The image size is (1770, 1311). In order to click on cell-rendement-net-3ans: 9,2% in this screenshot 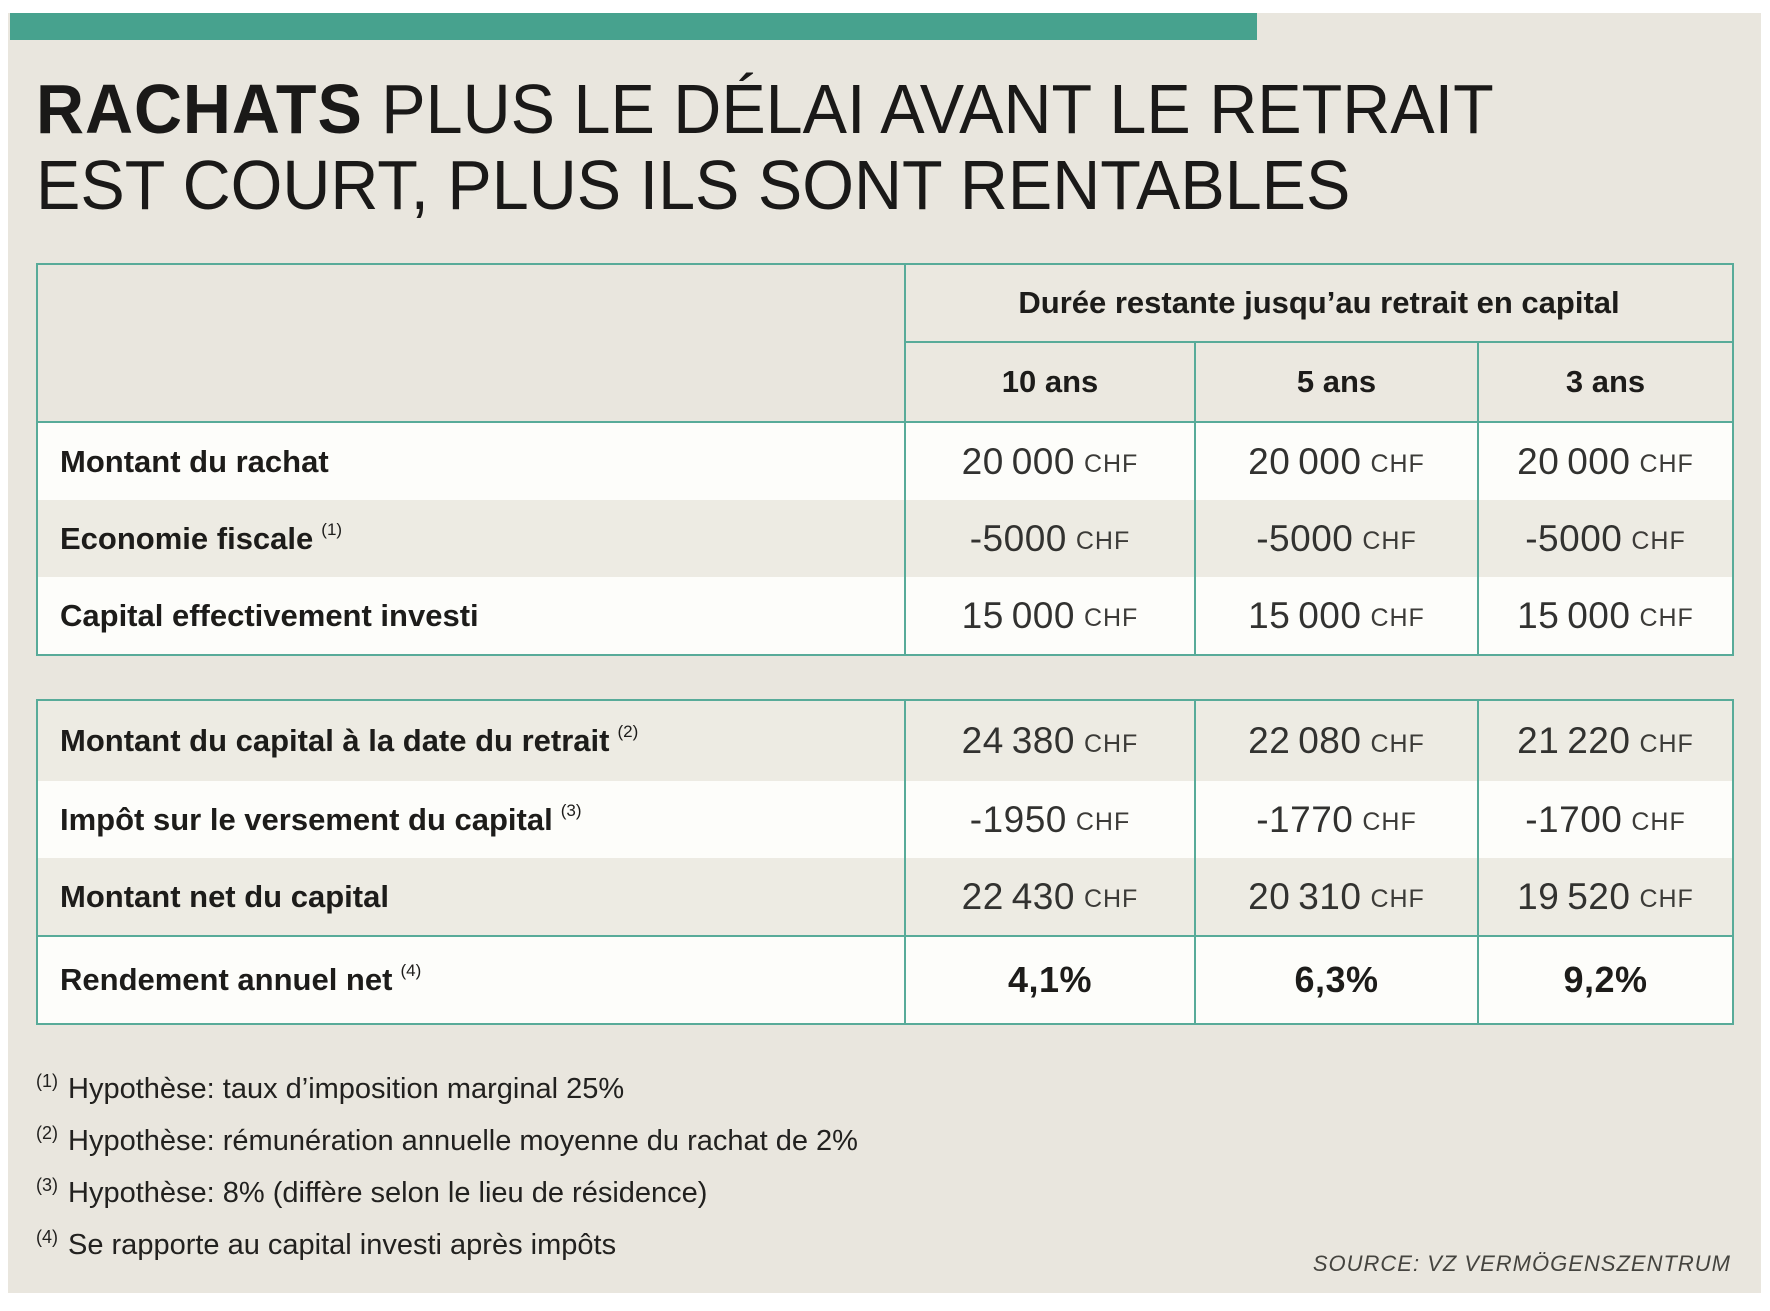, I will do `click(1604, 979)`.